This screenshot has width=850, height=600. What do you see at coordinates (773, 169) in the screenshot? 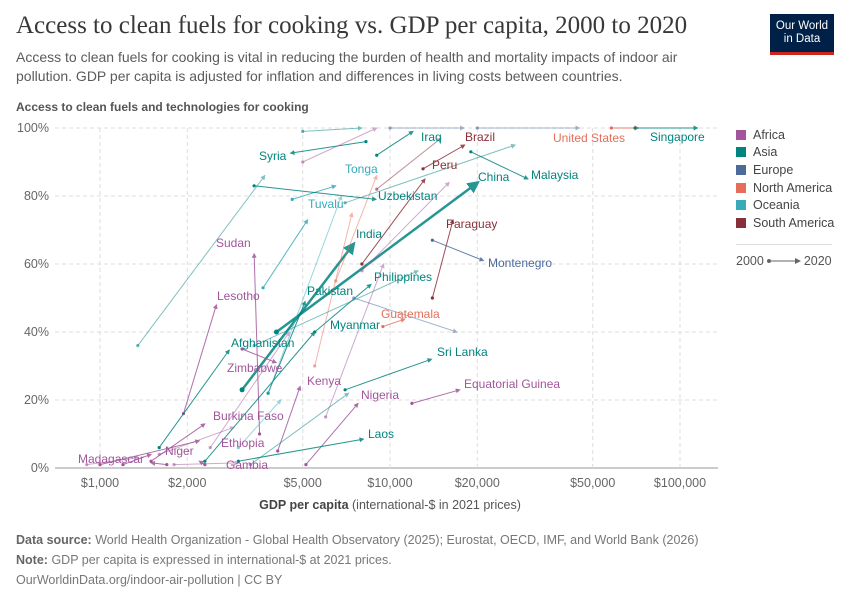
I see `legend-label: Europe` at bounding box center [773, 169].